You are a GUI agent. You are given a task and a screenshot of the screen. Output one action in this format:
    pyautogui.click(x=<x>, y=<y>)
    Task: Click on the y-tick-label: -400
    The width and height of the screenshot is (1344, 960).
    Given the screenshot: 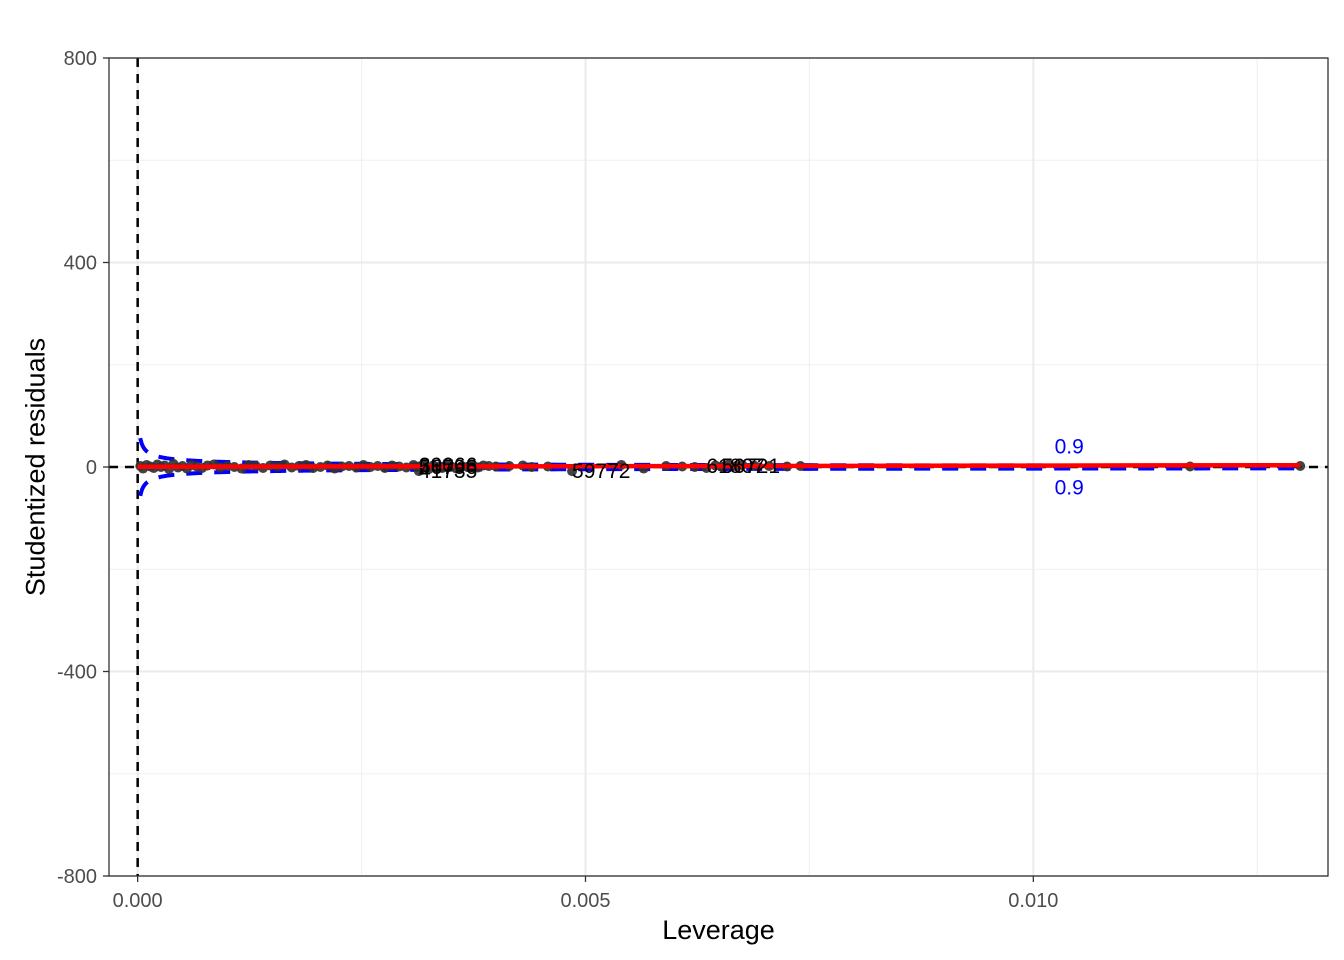 What is the action you would take?
    pyautogui.click(x=77, y=673)
    